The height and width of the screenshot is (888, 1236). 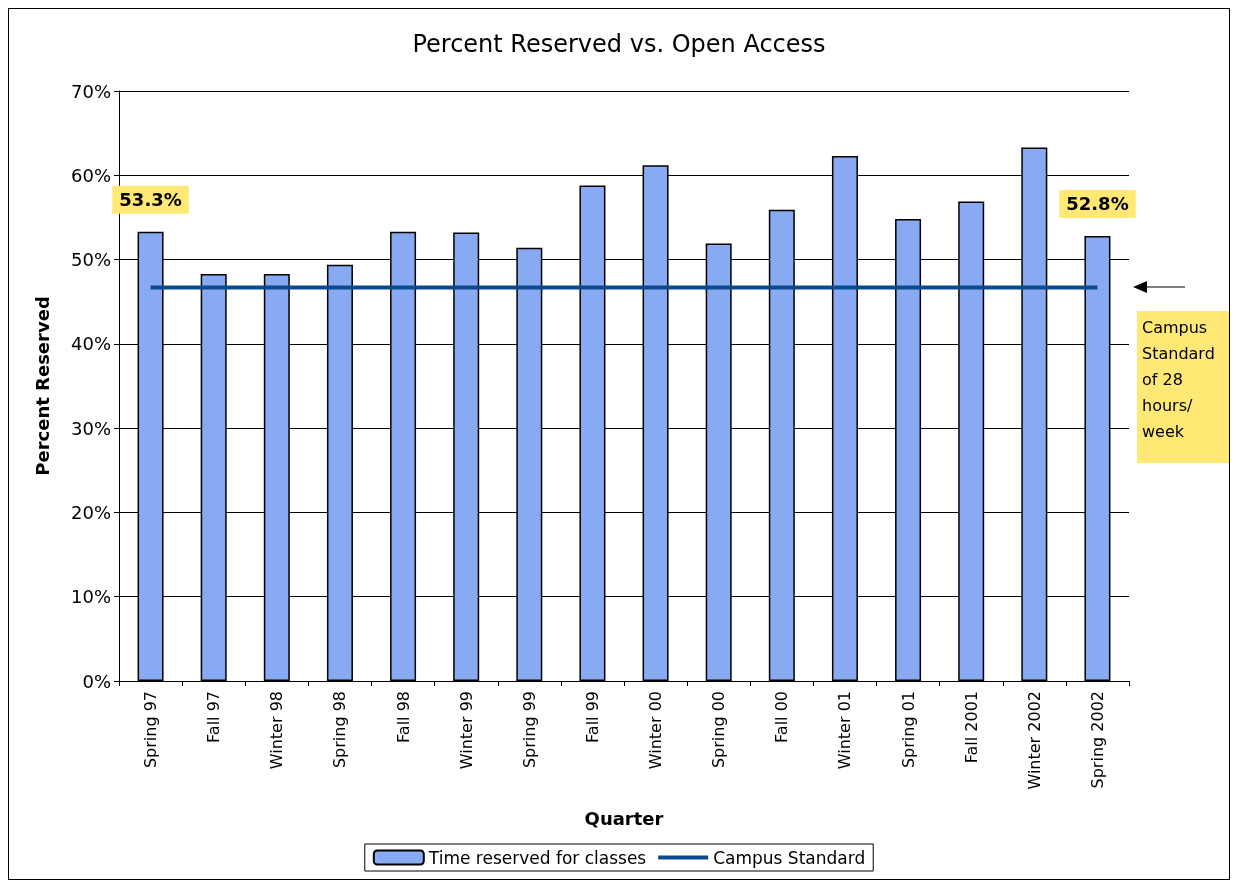 What do you see at coordinates (782, 717) in the screenshot?
I see `x-tick-label: Fall 00` at bounding box center [782, 717].